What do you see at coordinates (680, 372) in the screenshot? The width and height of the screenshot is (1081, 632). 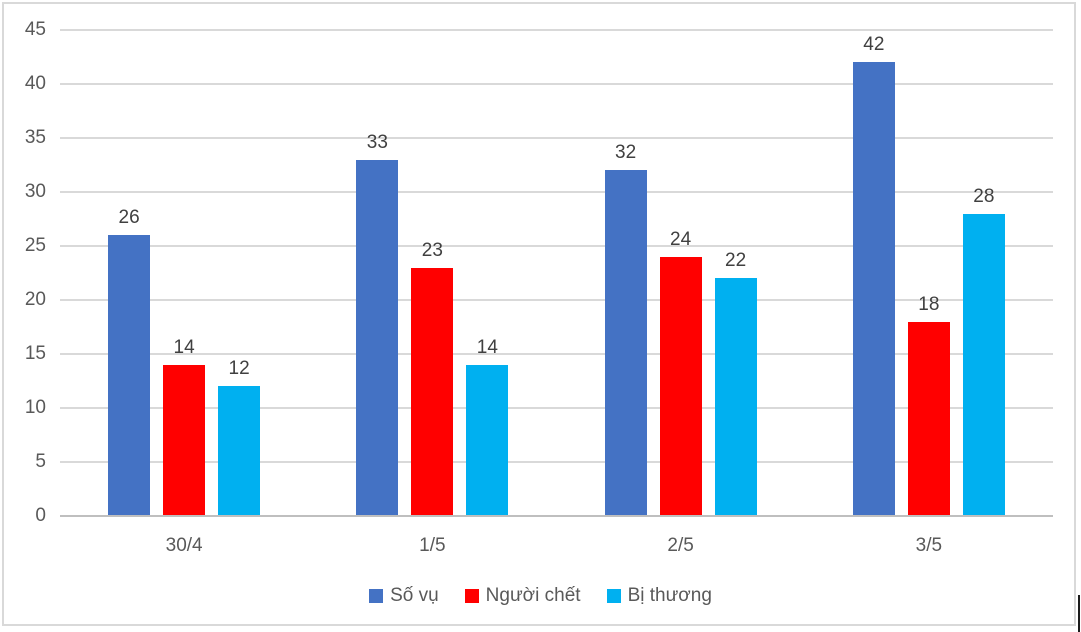 I see `bar-Người chết-2/5: 24` at bounding box center [680, 372].